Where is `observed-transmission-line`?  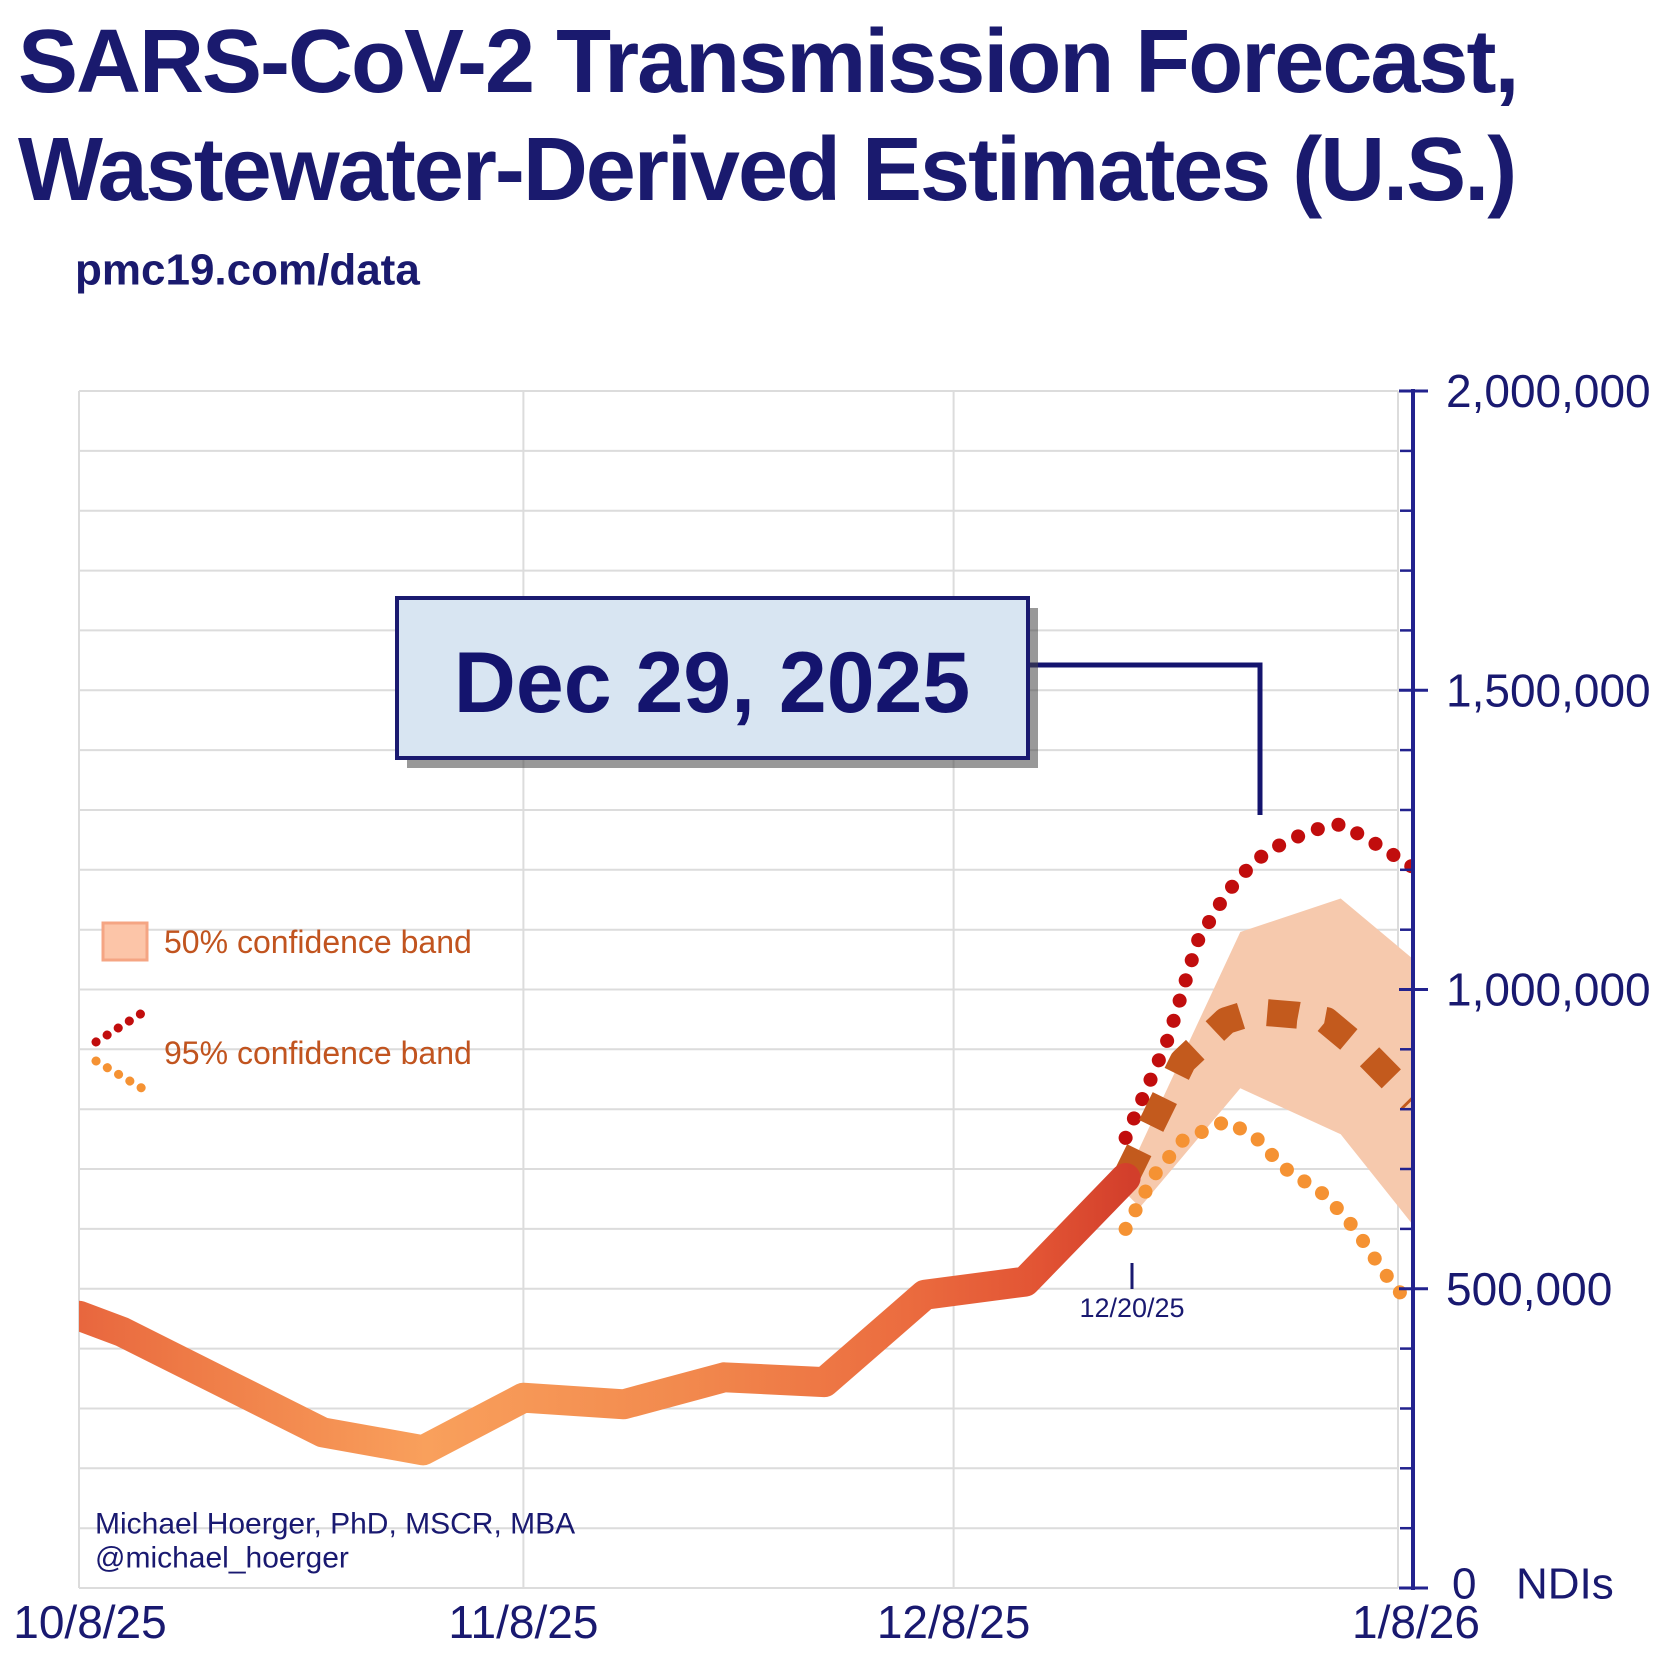
observed-transmission-line is located at coordinates (610, 1314).